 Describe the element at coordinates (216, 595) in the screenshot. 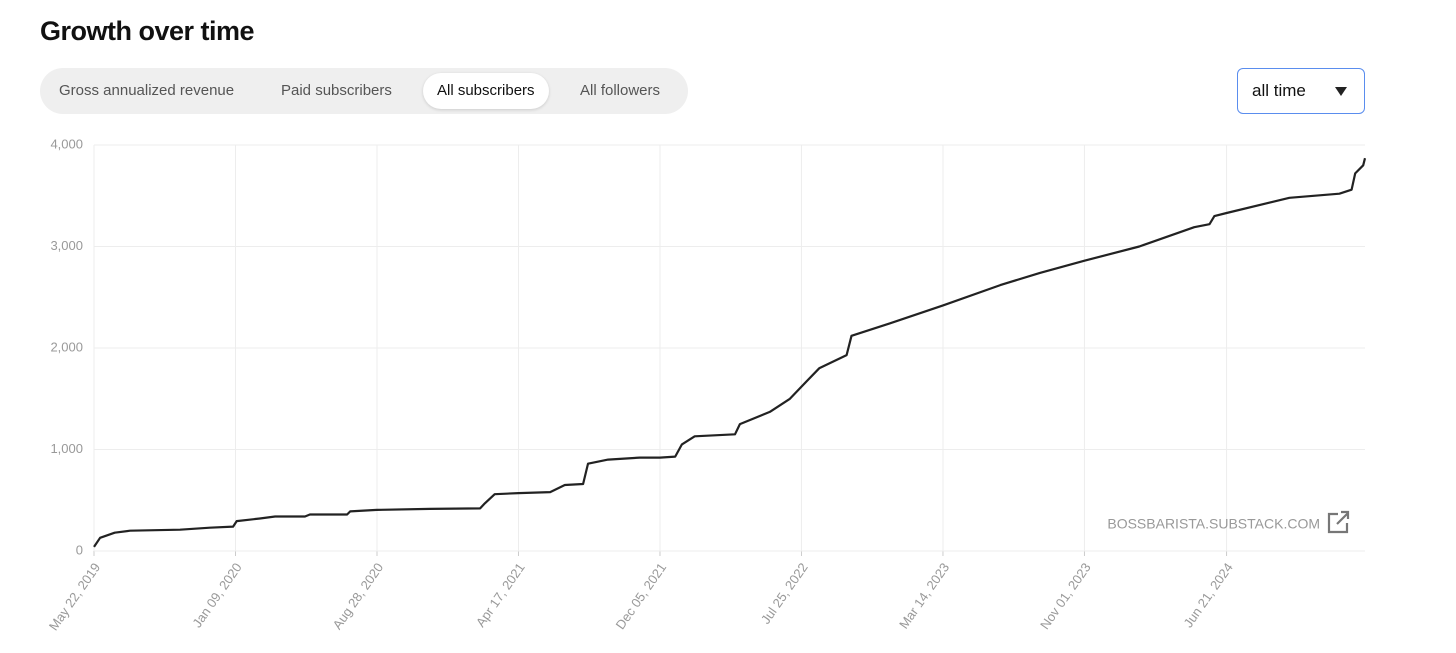

I see `x-tick-label: Jan 09, 2020` at that location.